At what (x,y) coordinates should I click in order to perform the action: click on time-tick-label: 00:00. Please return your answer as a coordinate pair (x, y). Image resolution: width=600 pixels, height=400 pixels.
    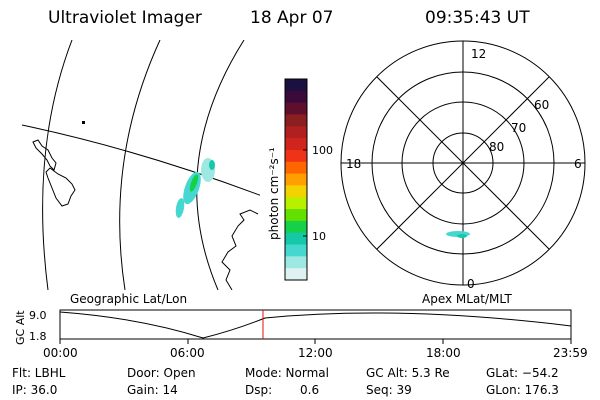
    Looking at the image, I should click on (60, 353).